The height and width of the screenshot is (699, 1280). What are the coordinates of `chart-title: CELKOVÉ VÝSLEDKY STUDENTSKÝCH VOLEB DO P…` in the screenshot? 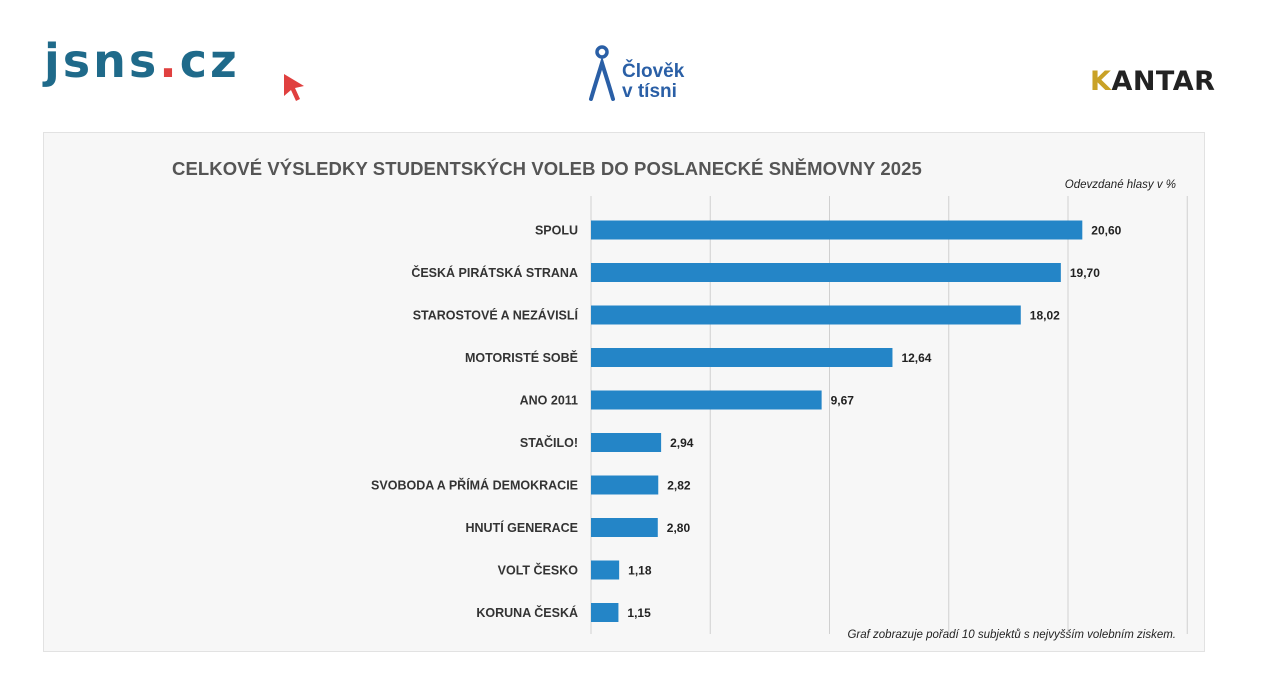 It's located at (547, 168).